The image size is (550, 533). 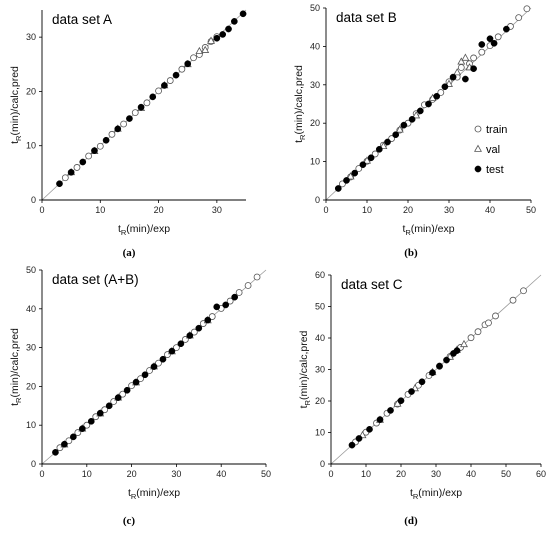 What do you see at coordinates (478, 169) in the screenshot?
I see `legend-marker-test` at bounding box center [478, 169].